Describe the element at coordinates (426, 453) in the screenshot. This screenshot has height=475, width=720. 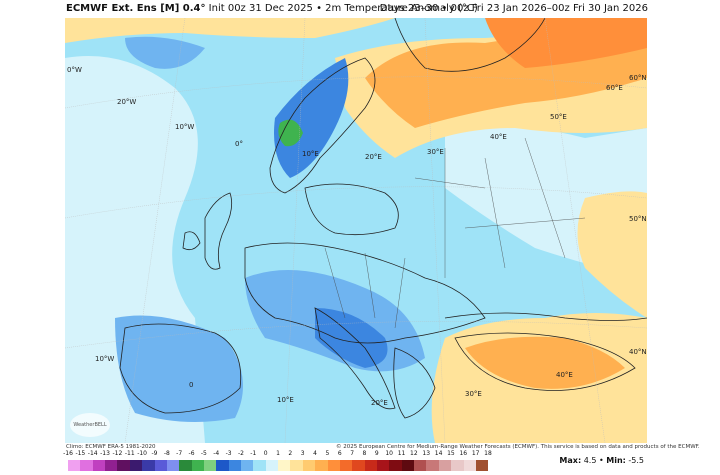
I see `colorbar-tick-label: 13` at that location.